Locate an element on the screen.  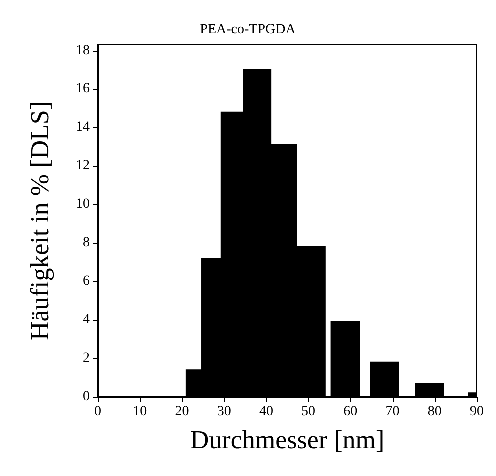
x-tick-label: 50 is located at coordinates (309, 412).